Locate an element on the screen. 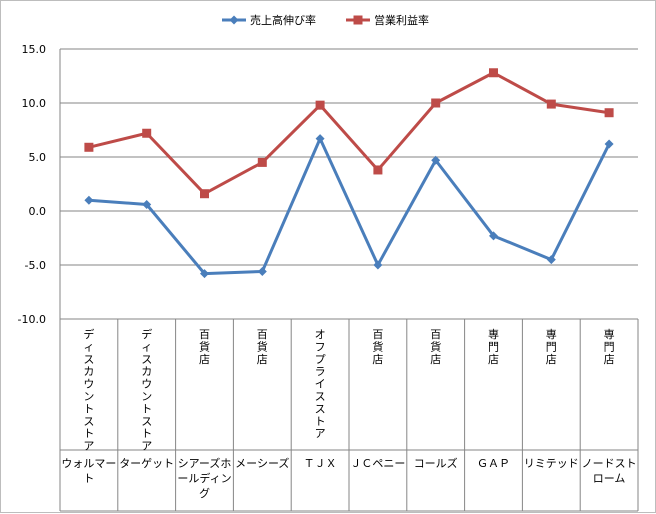 The height and width of the screenshot is (514, 656). category-name-label: ウォルマート is located at coordinates (88, 471).